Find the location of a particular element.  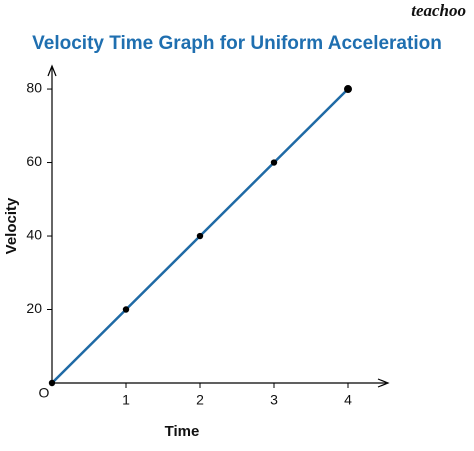

y-tick-label: 80 is located at coordinates (34, 88).